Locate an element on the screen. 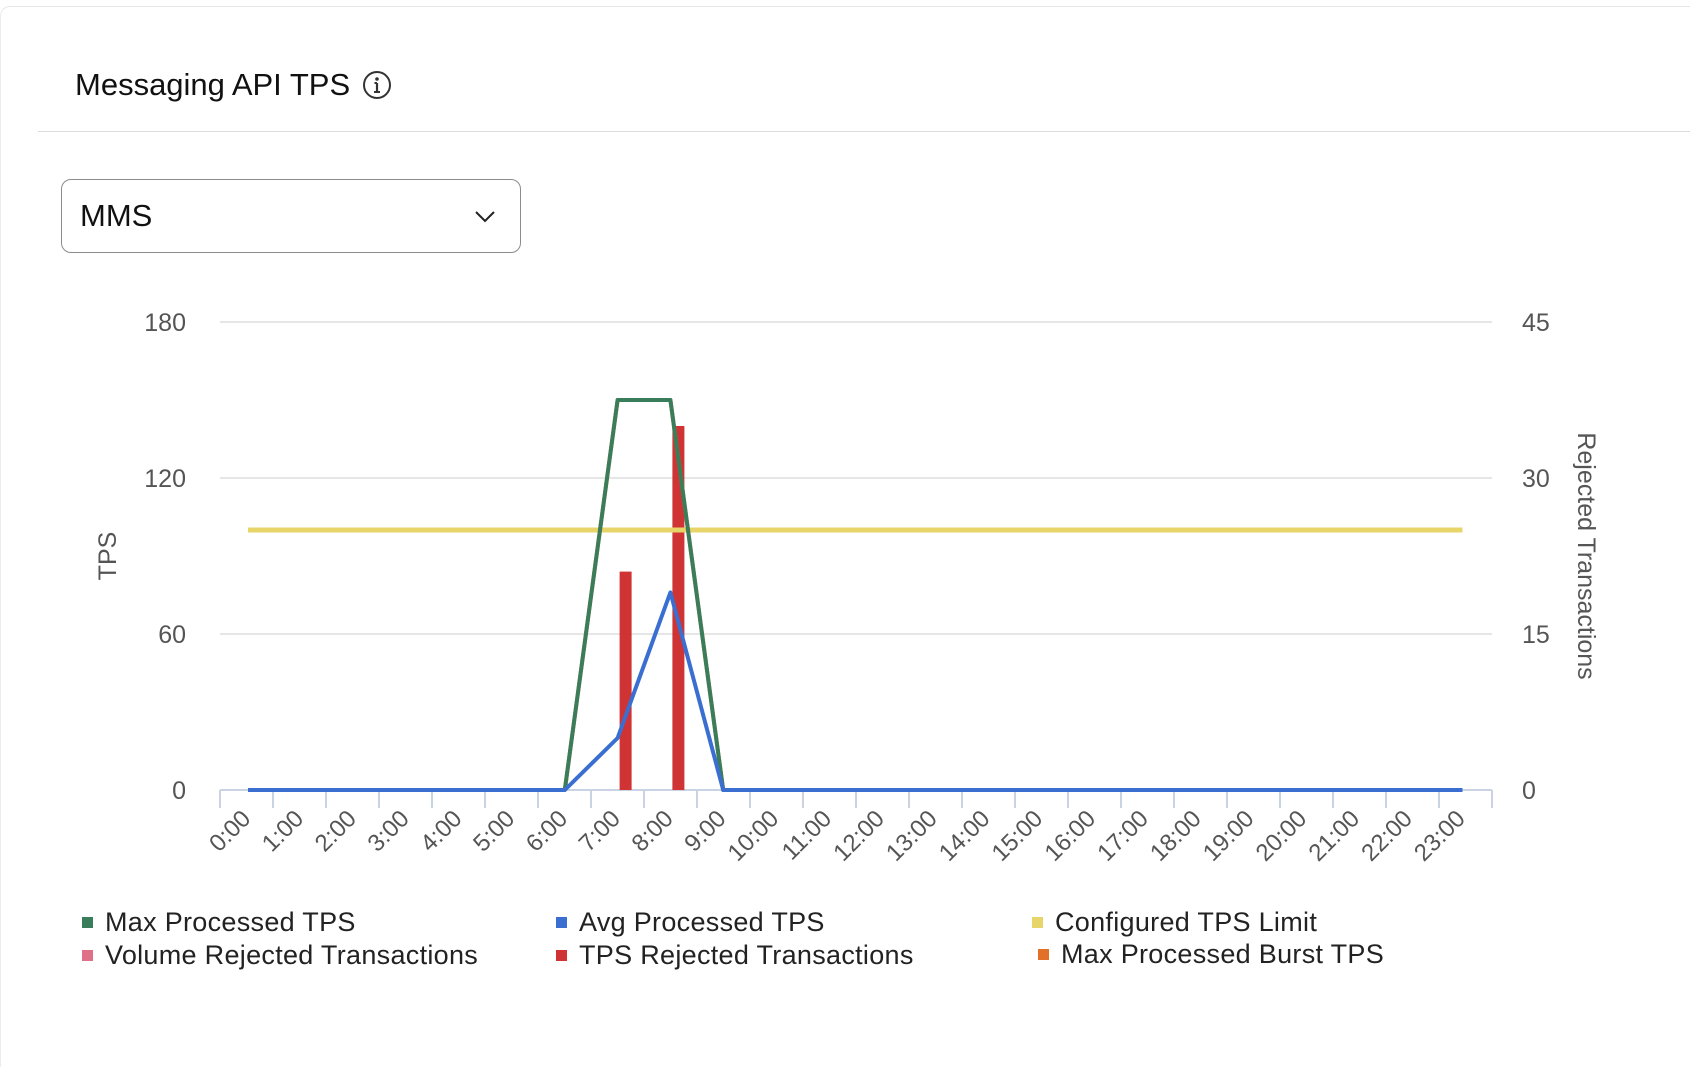 The image size is (1690, 1067). y-tick-label: 0 is located at coordinates (179, 791).